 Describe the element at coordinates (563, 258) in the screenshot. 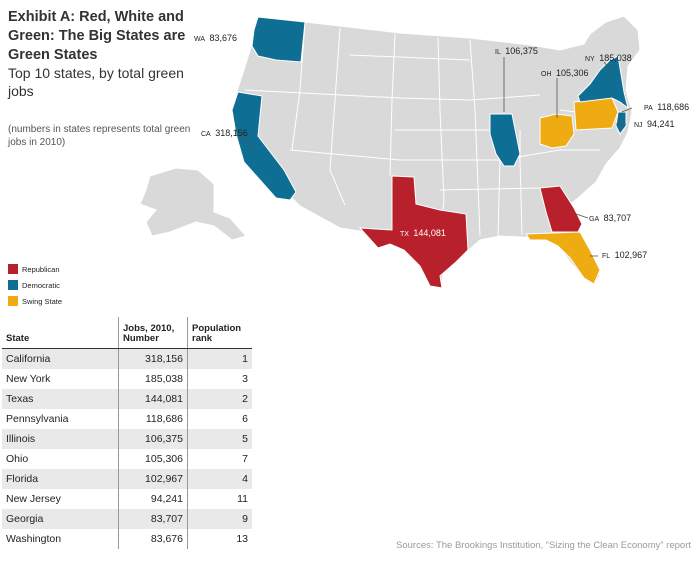

I see `state-florida` at that location.